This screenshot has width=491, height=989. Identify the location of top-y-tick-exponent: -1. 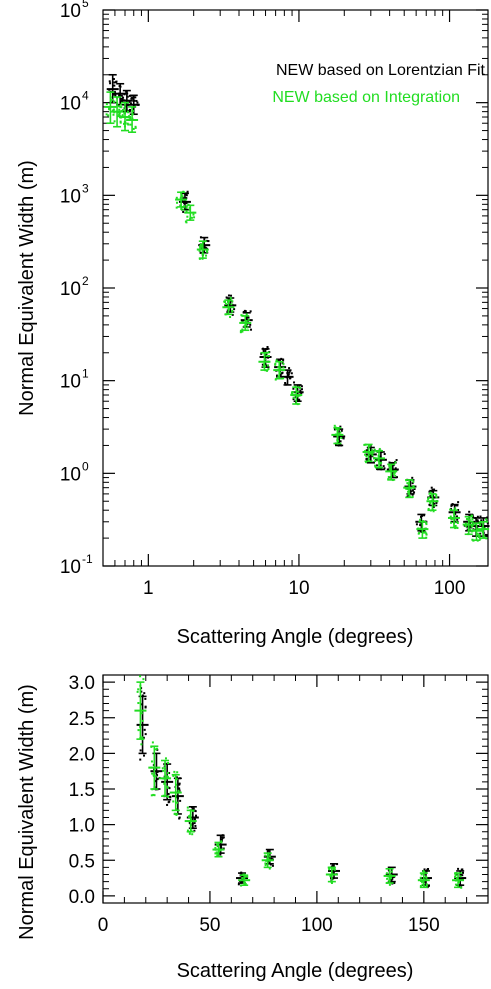
(87, 559).